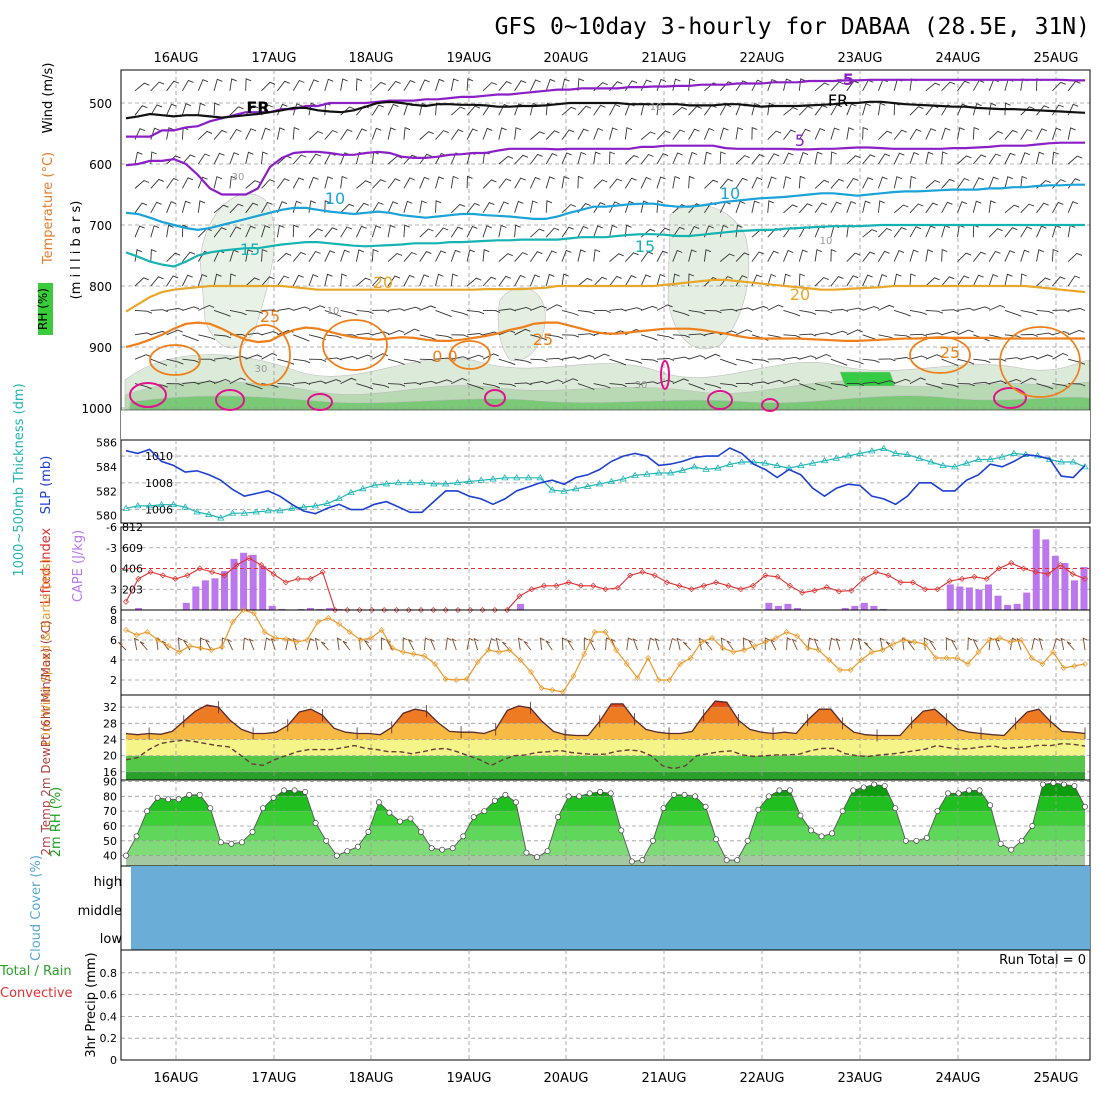 This screenshot has height=1100, width=1100. I want to click on pressure-axis-label: (m i l l i b a r s), so click(76, 250).